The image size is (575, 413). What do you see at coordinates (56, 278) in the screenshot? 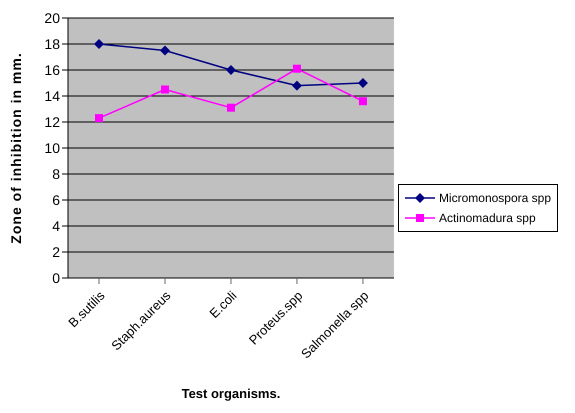
I see `y-tick-label: 0` at bounding box center [56, 278].